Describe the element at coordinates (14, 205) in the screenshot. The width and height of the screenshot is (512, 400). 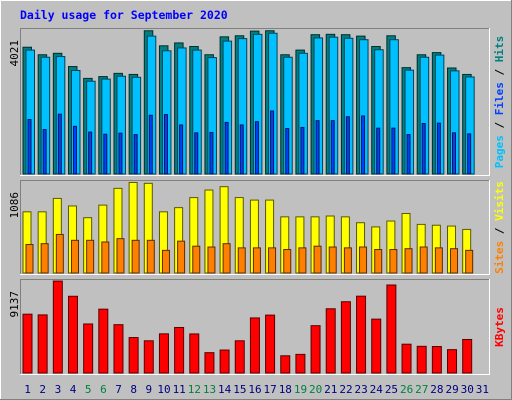
I see `panel-visits-max-label: 1086` at that location.